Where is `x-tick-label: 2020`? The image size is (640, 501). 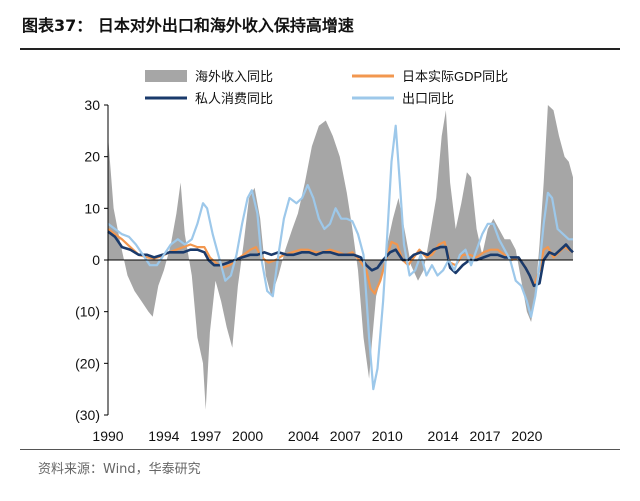 x-tick-label: 2020 is located at coordinates (526, 436).